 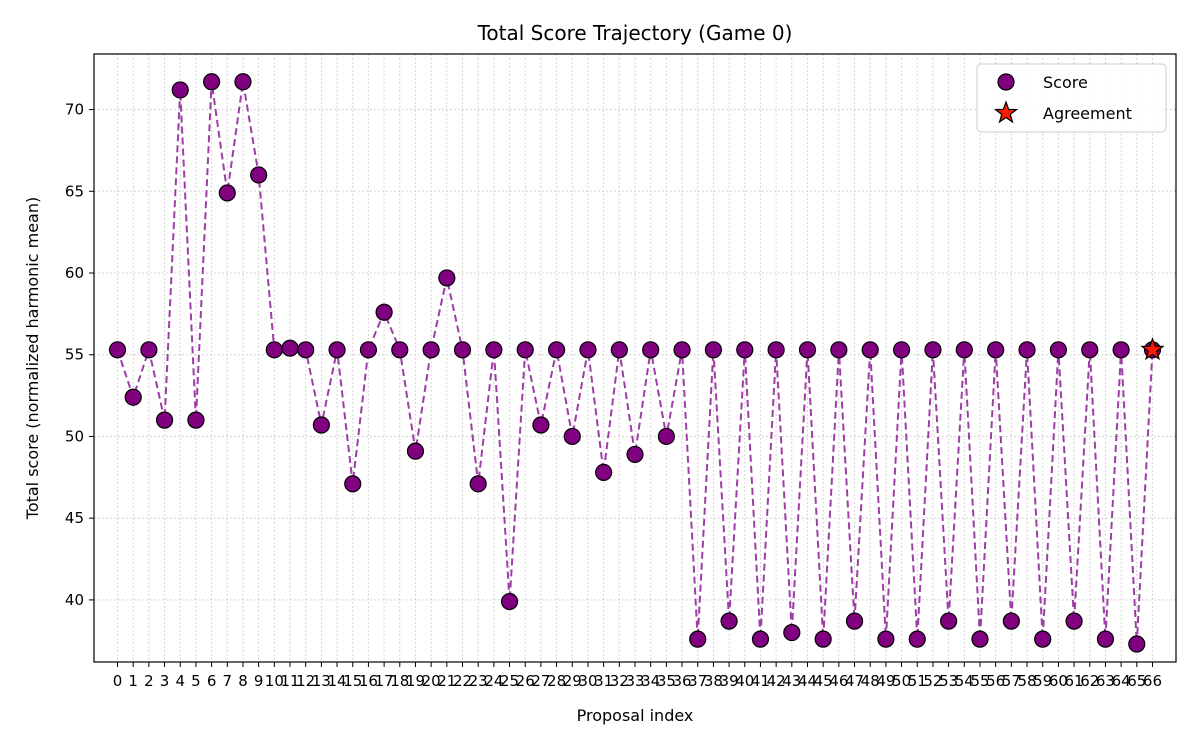 What do you see at coordinates (1087, 113) in the screenshot?
I see `legend-agreement-label: Agreement` at bounding box center [1087, 113].